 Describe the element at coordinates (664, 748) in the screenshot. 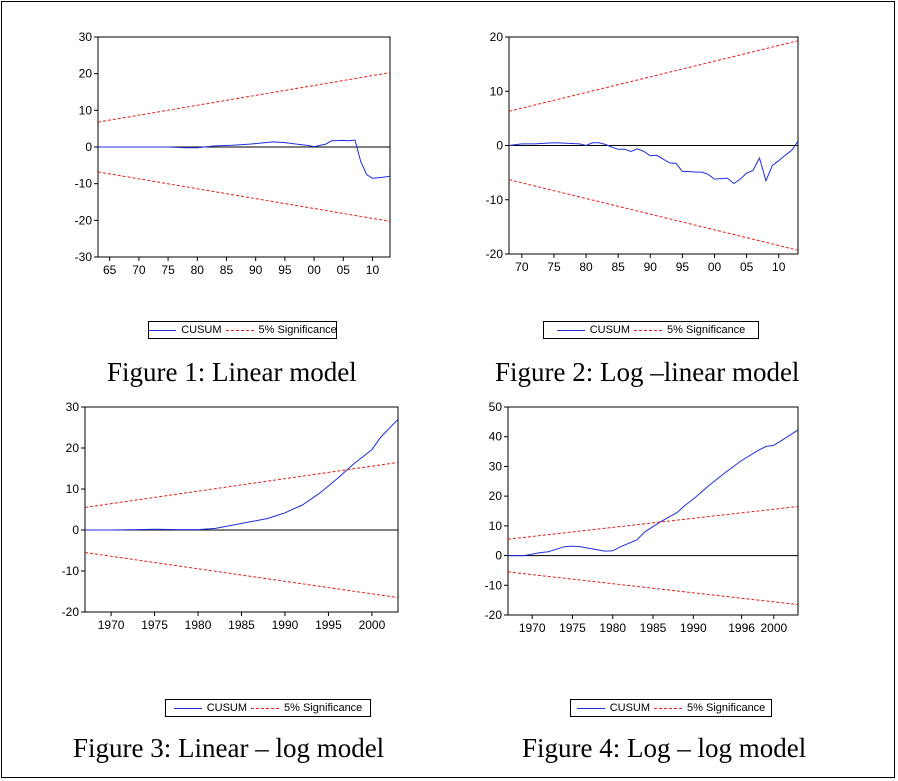

I see `caption-fig4: Figure 4: Log – log model` at that location.